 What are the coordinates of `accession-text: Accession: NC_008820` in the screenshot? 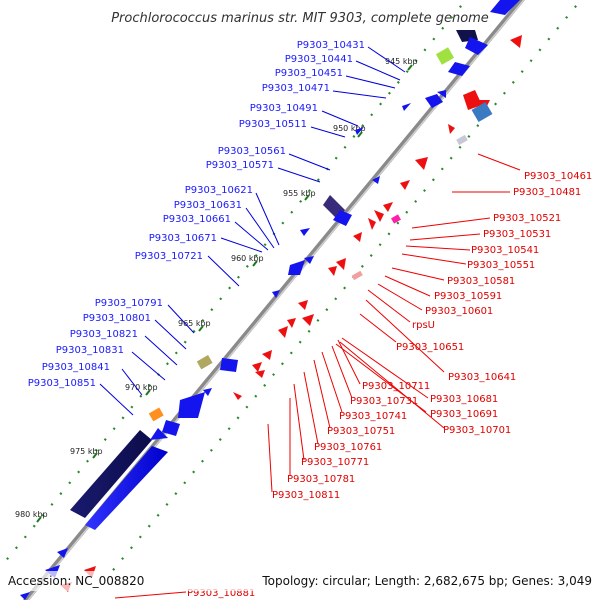 It's located at (76, 581).